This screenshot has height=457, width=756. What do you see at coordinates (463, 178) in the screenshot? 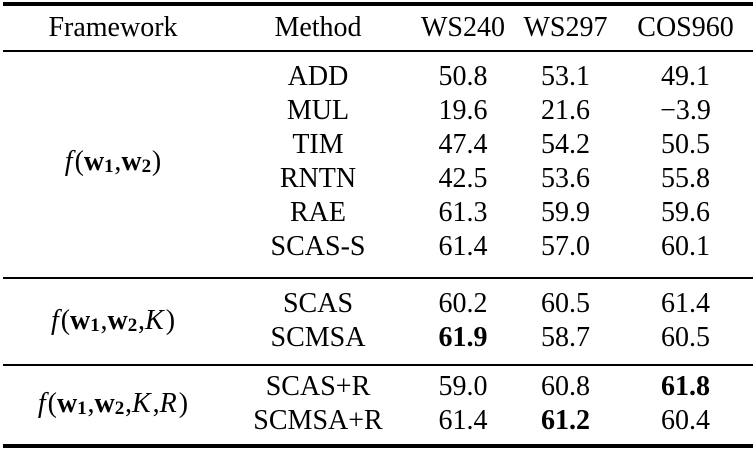
I see `score-cell: 42.5` at bounding box center [463, 178].